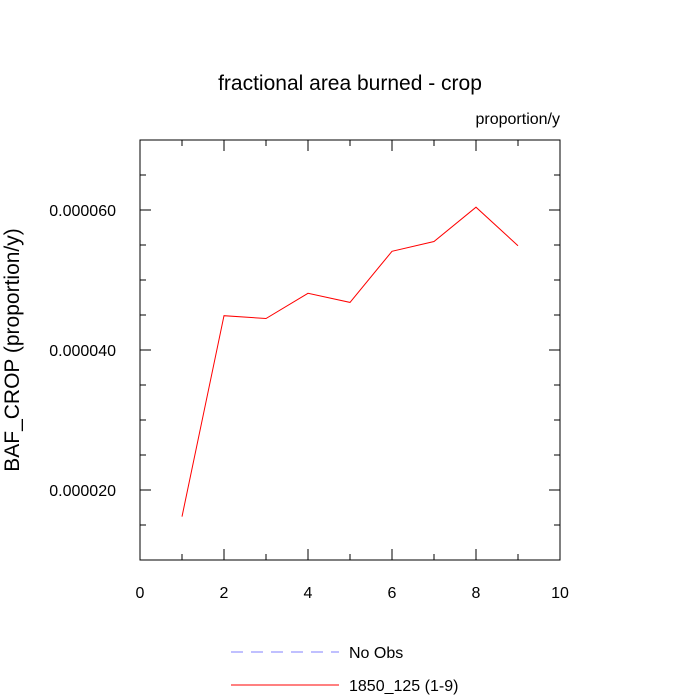 Image resolution: width=700 pixels, height=700 pixels. I want to click on x-tick-label: 8, so click(476, 593).